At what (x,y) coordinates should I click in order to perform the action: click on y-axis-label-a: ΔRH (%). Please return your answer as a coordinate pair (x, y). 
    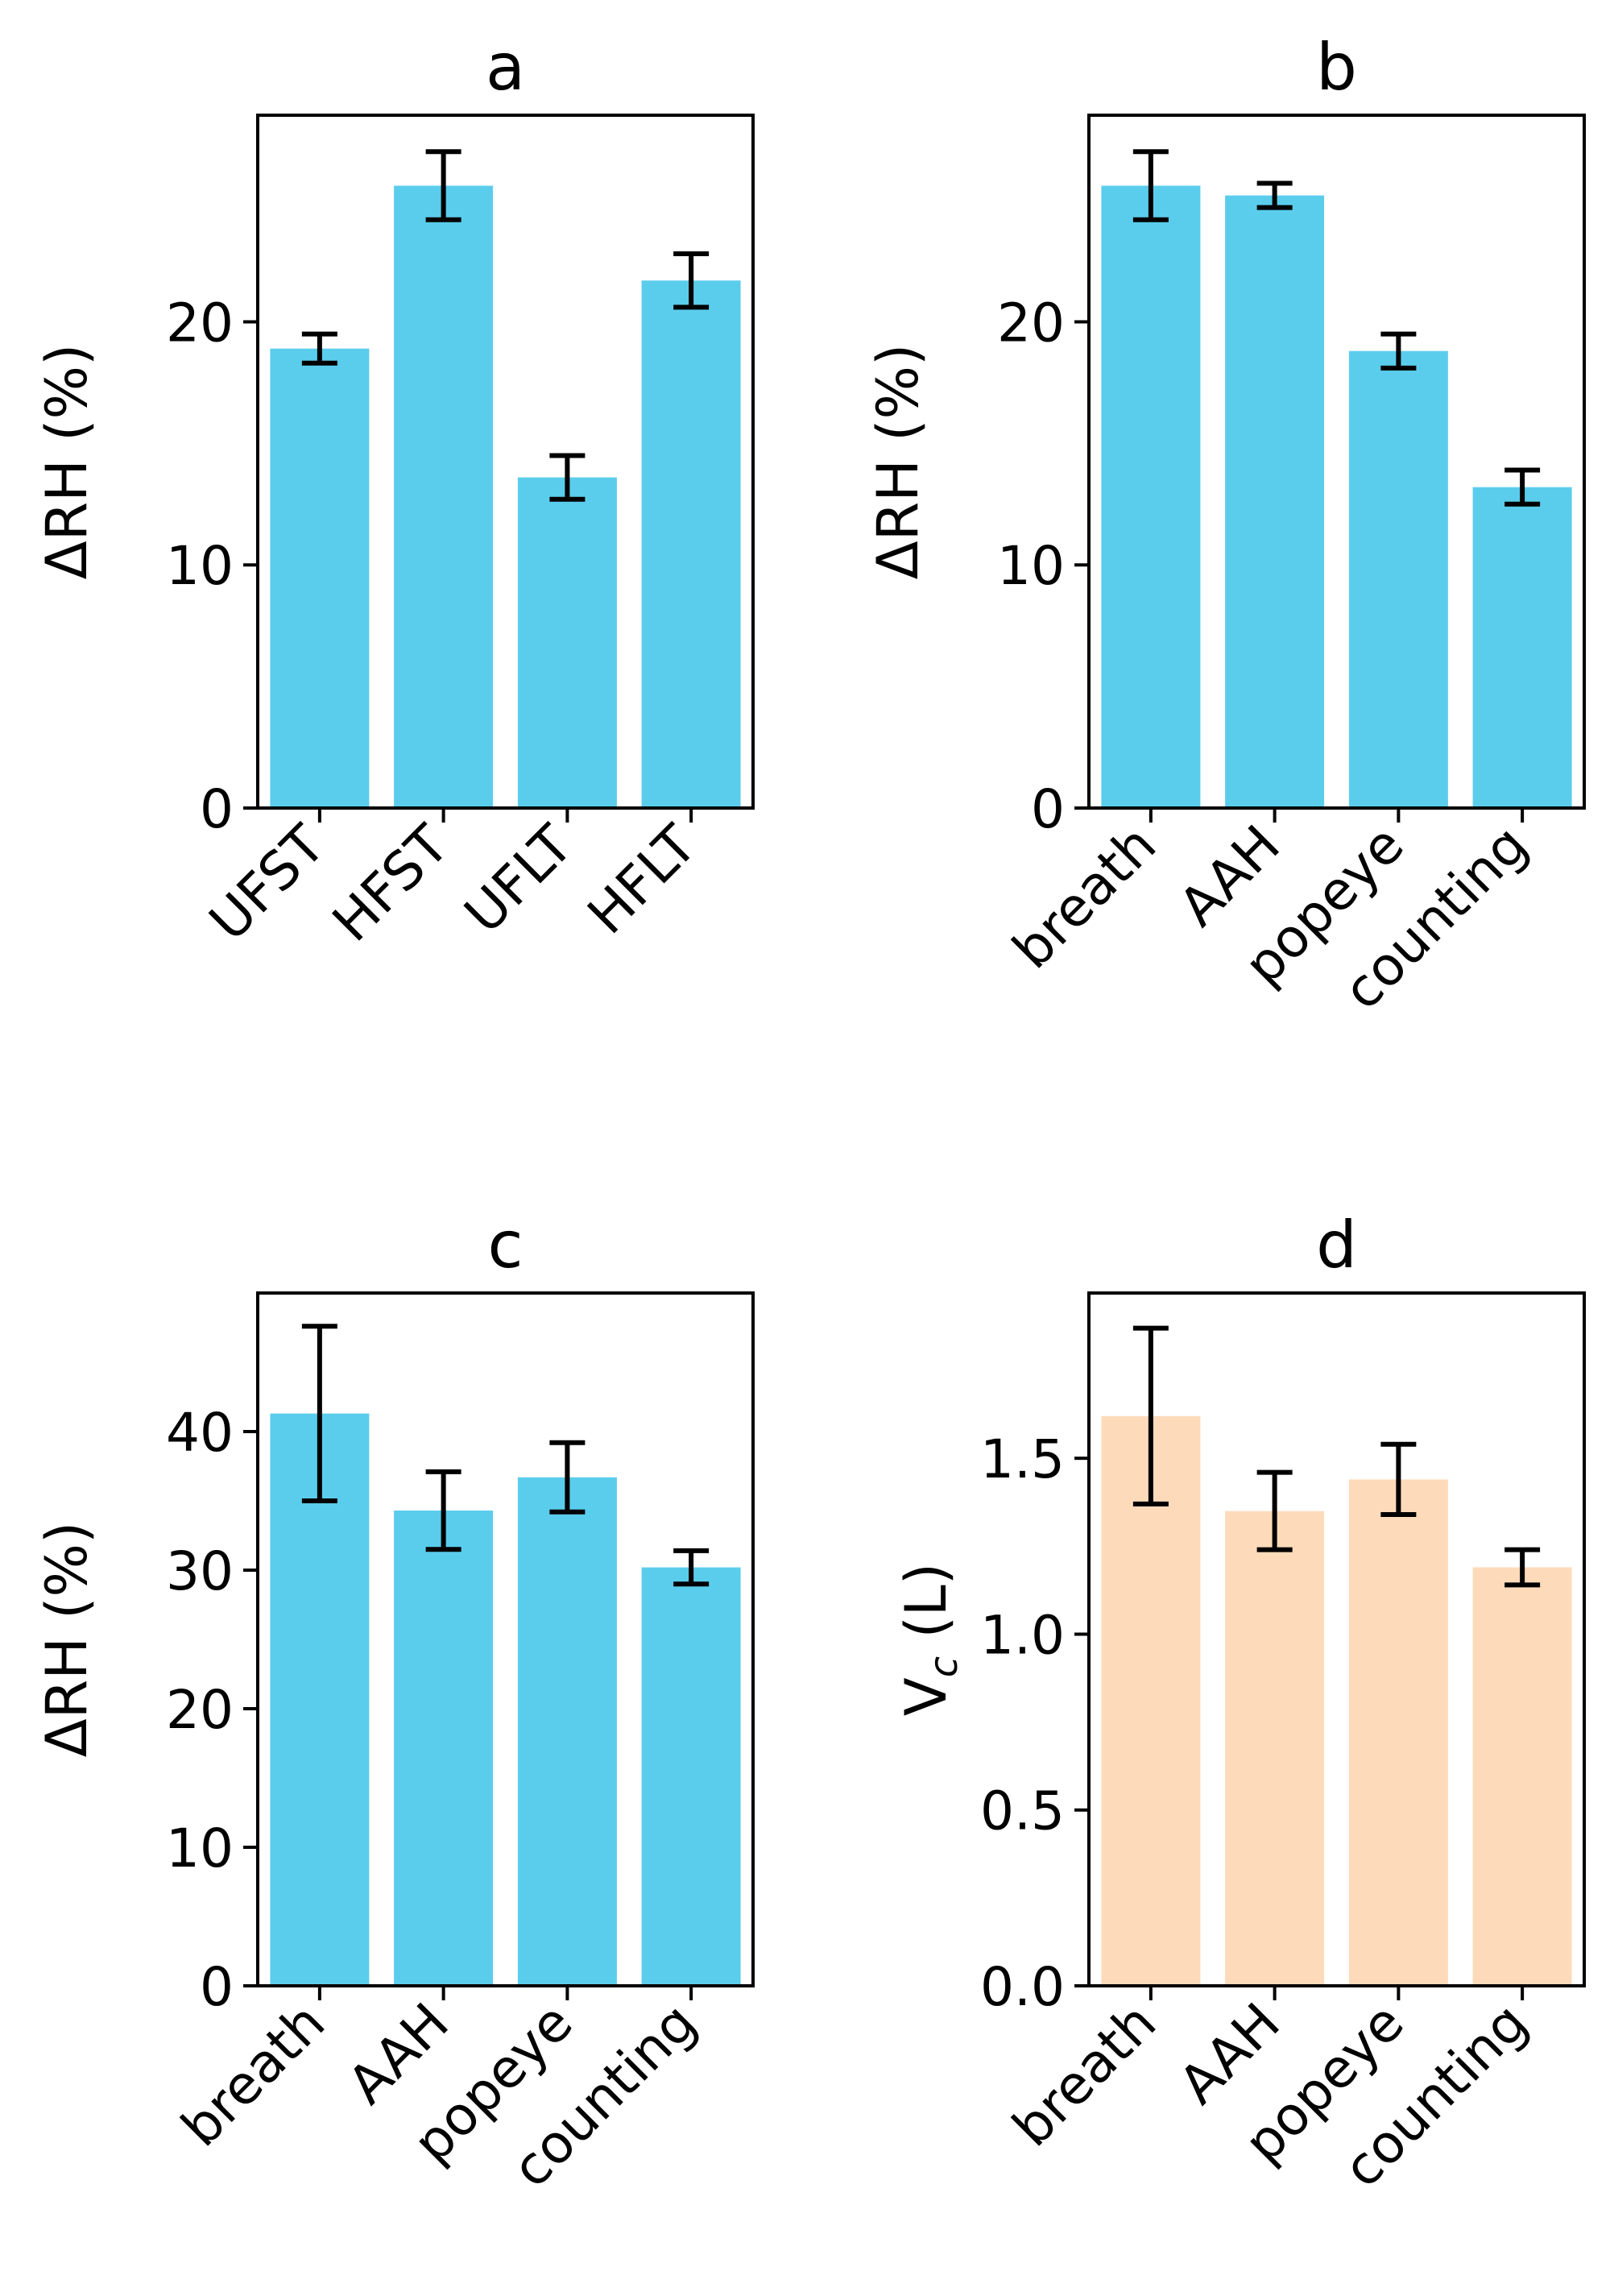
    Looking at the image, I should click on (67, 462).